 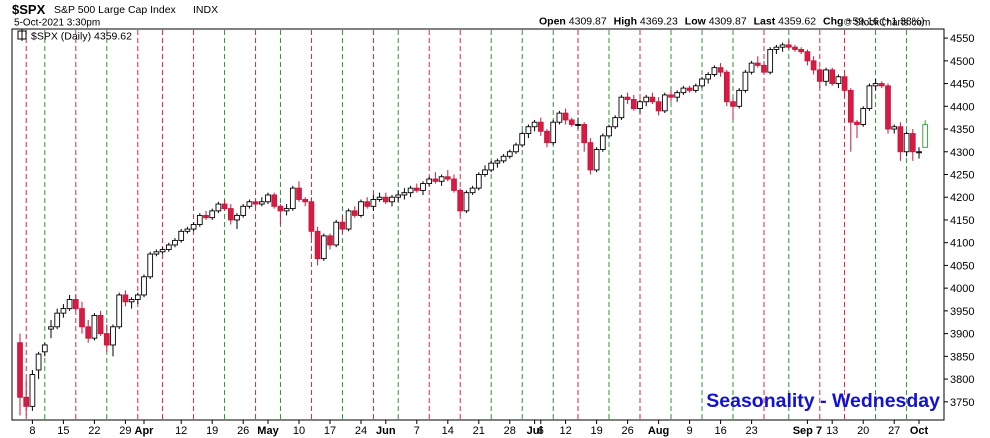 What do you see at coordinates (243, 431) in the screenshot?
I see `x-tick-label-7: 26` at bounding box center [243, 431].